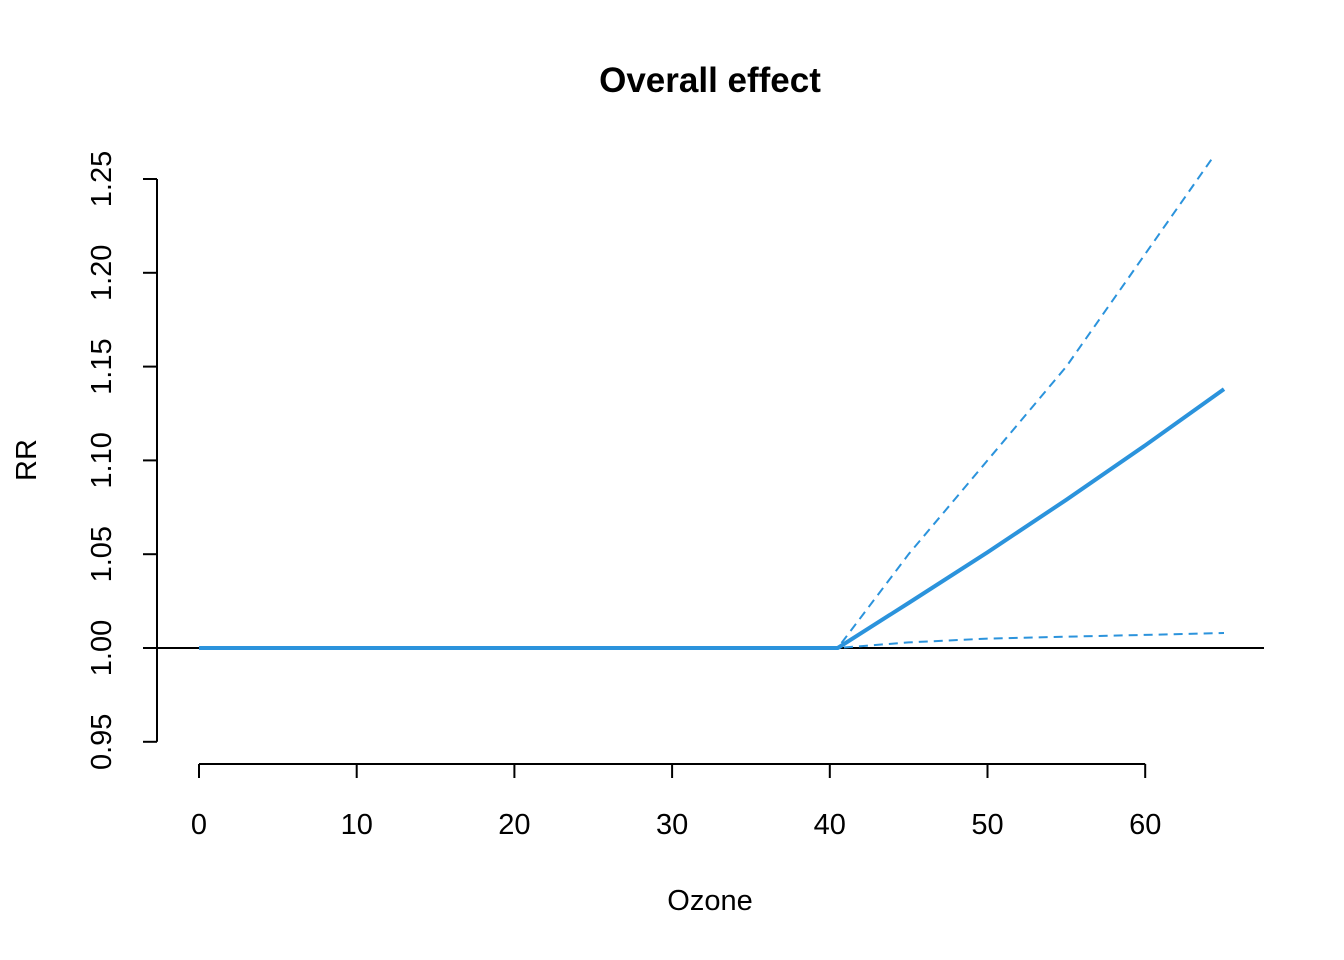 The width and height of the screenshot is (1344, 960). I want to click on y-tick-label: 1.05, so click(102, 554).